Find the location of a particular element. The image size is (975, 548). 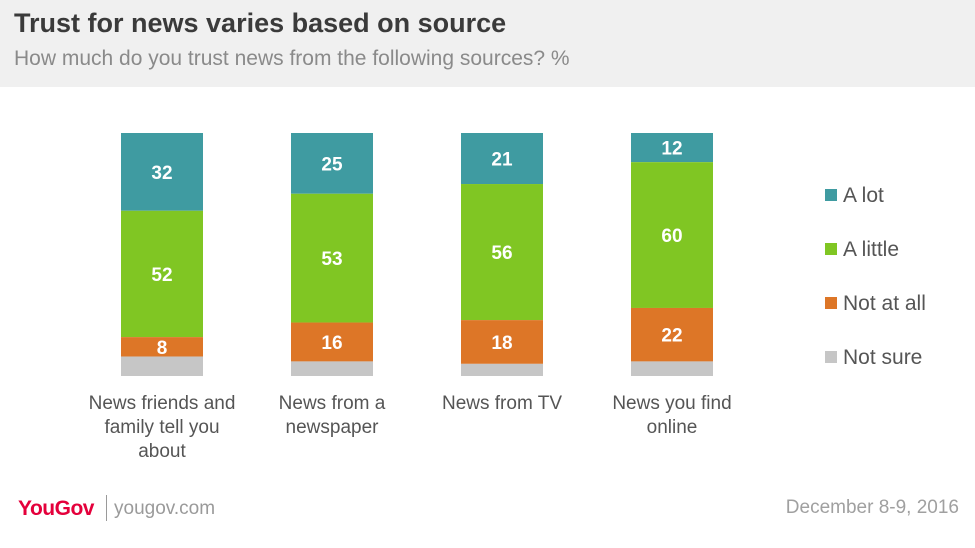

data-label: 12 is located at coordinates (671, 149).